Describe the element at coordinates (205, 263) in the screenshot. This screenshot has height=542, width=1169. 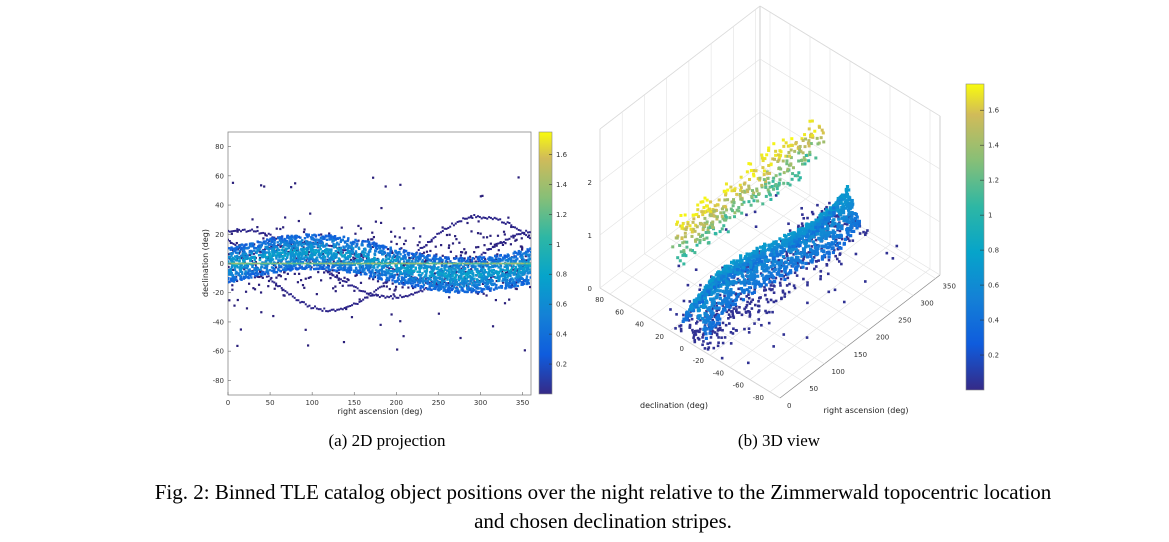
I see `panel-a-ylabel: declination (deg)` at that location.